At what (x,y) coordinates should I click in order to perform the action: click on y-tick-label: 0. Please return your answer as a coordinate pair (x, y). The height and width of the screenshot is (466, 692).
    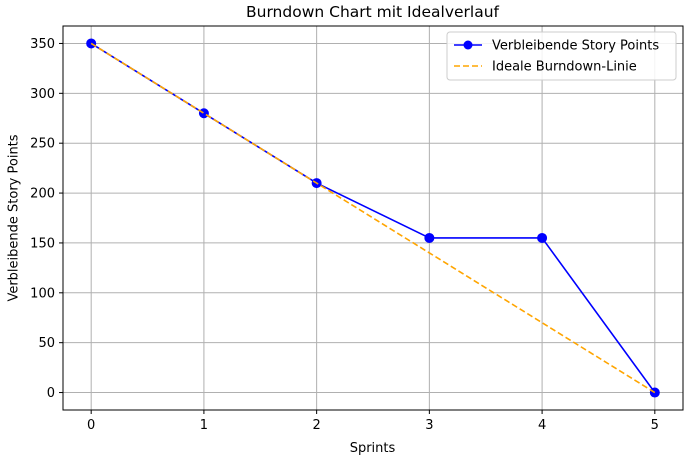
    Looking at the image, I should click on (51, 393).